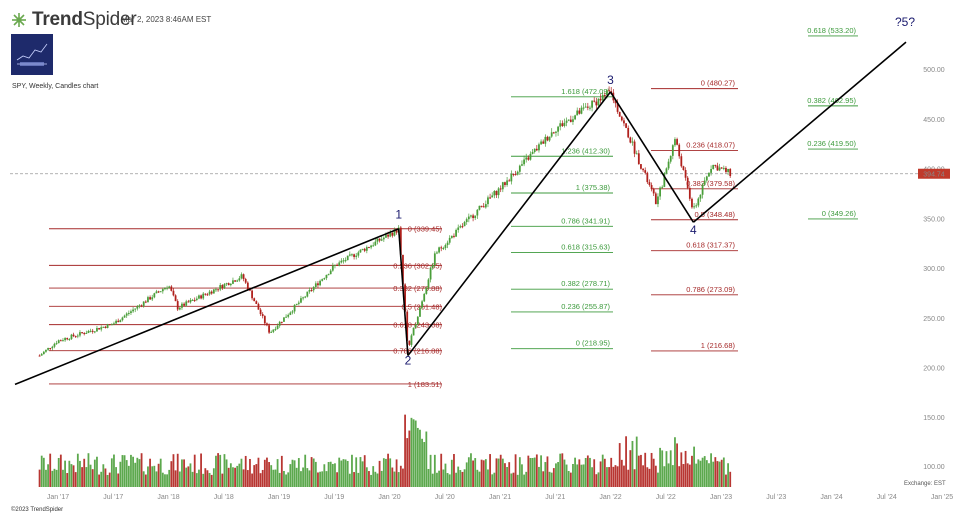 Image resolution: width=960 pixels, height=517 pixels. Describe the element at coordinates (417, 288) in the screenshot. I see `fib-level-label: 0.382 (279.88)` at that location.